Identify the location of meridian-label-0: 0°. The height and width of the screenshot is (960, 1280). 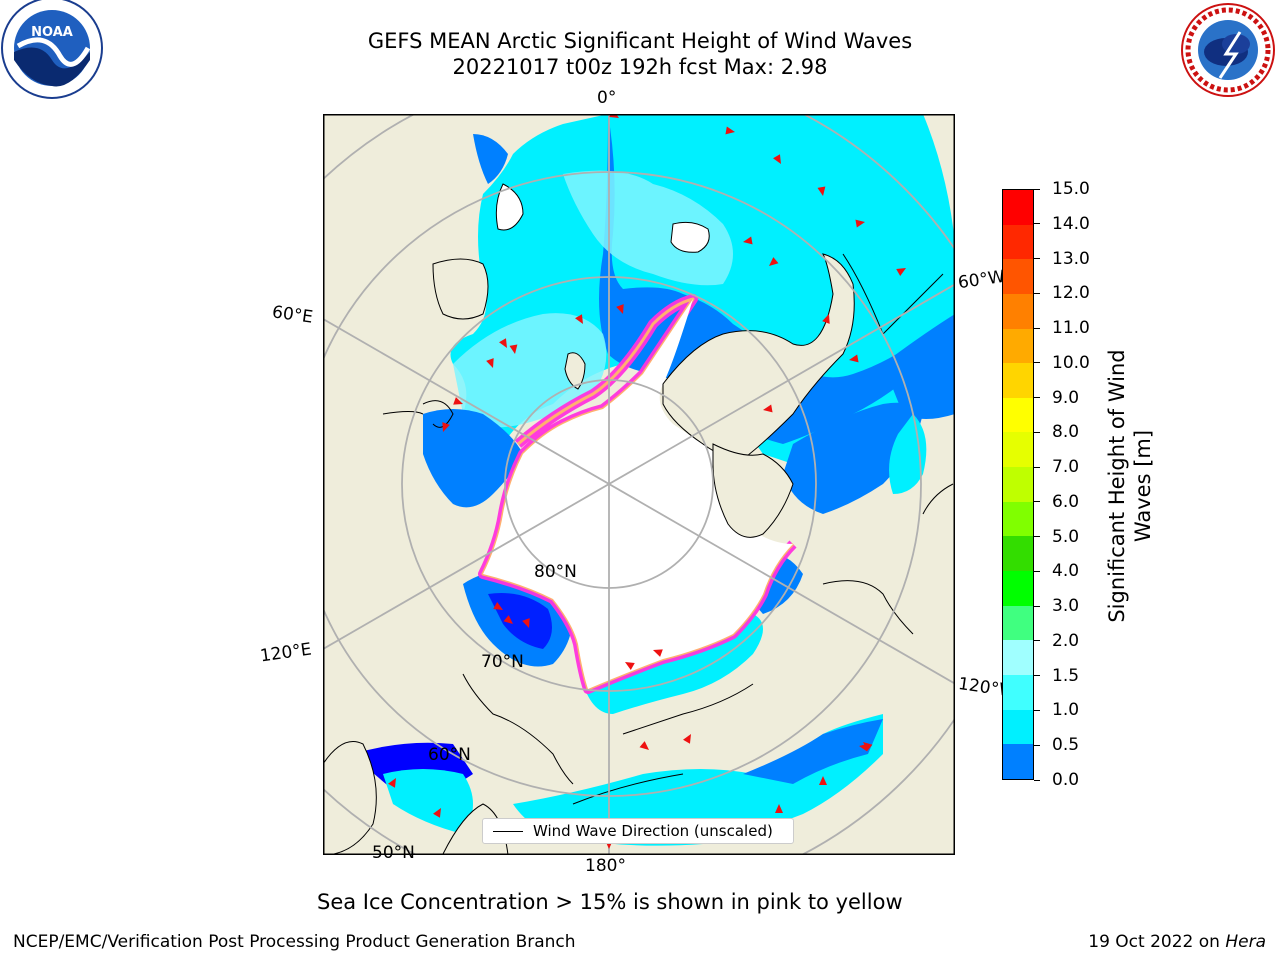
(607, 98).